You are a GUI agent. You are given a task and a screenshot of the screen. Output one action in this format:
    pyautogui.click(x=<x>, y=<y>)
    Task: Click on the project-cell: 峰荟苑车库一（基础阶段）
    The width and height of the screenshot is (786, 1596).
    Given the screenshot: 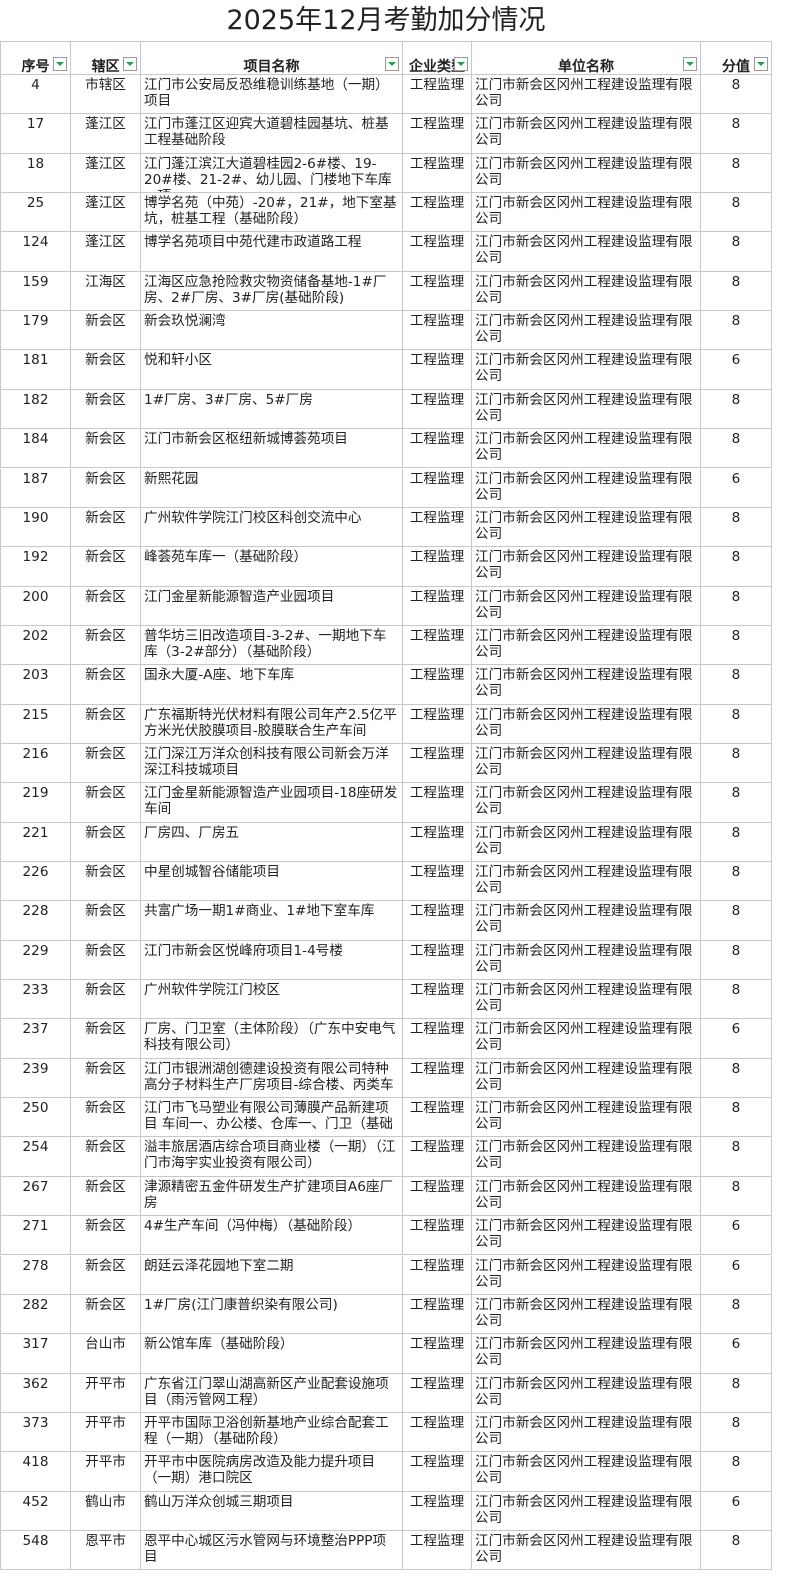 What is the action you would take?
    pyautogui.click(x=272, y=567)
    